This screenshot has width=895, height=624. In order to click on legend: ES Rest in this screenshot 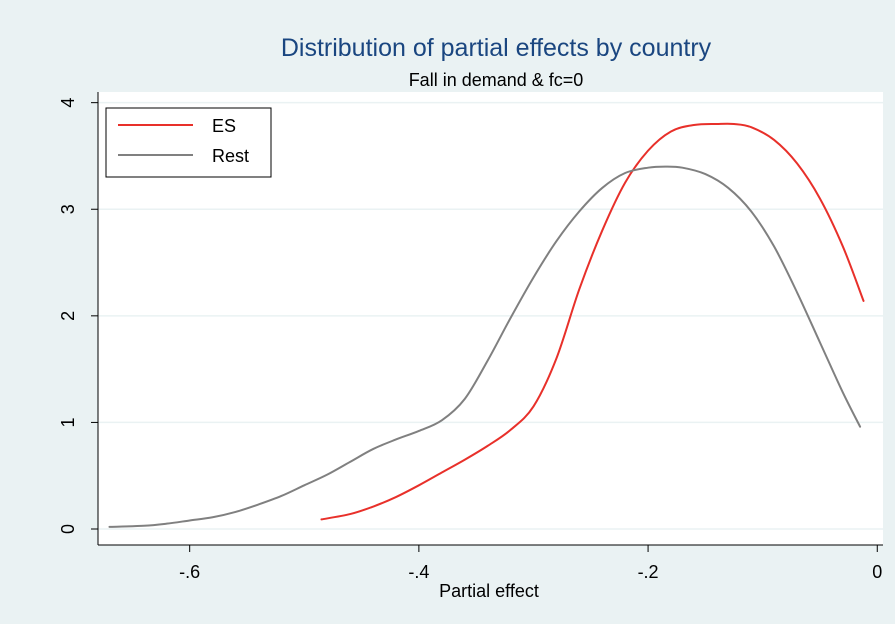, I will do `click(188, 142)`.